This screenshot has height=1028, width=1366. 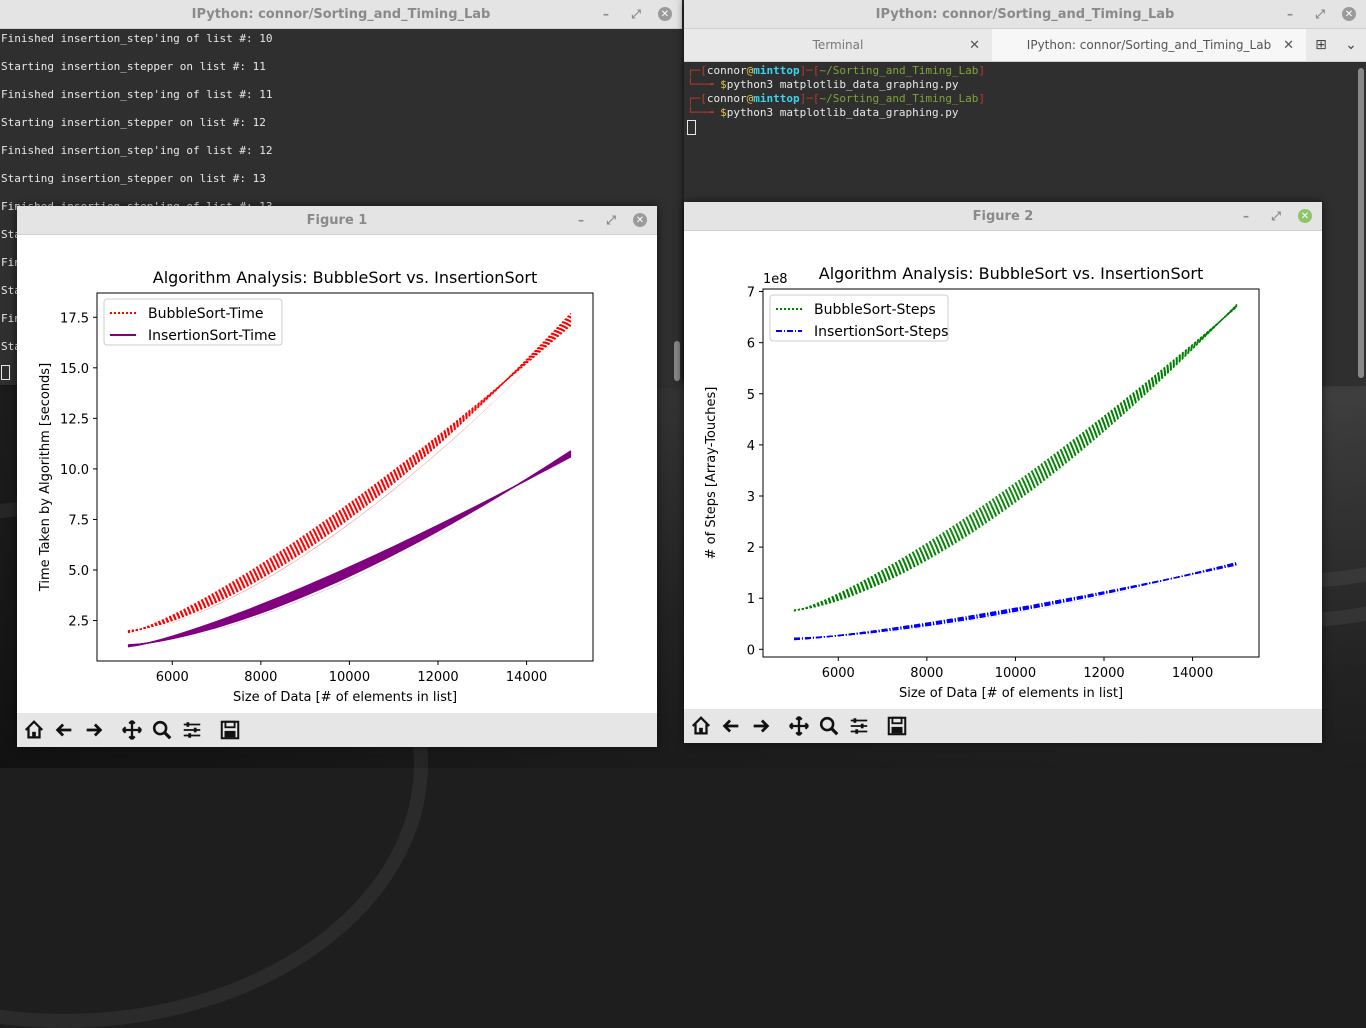 What do you see at coordinates (751, 395) in the screenshot?
I see `y-tick-label: 5` at bounding box center [751, 395].